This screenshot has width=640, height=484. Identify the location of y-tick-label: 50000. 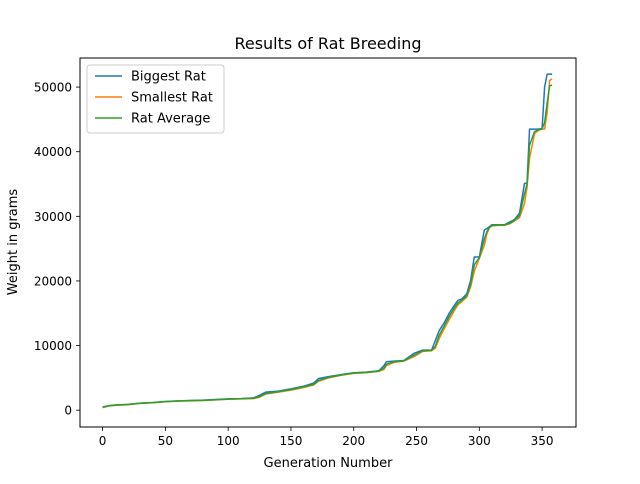
(53, 88).